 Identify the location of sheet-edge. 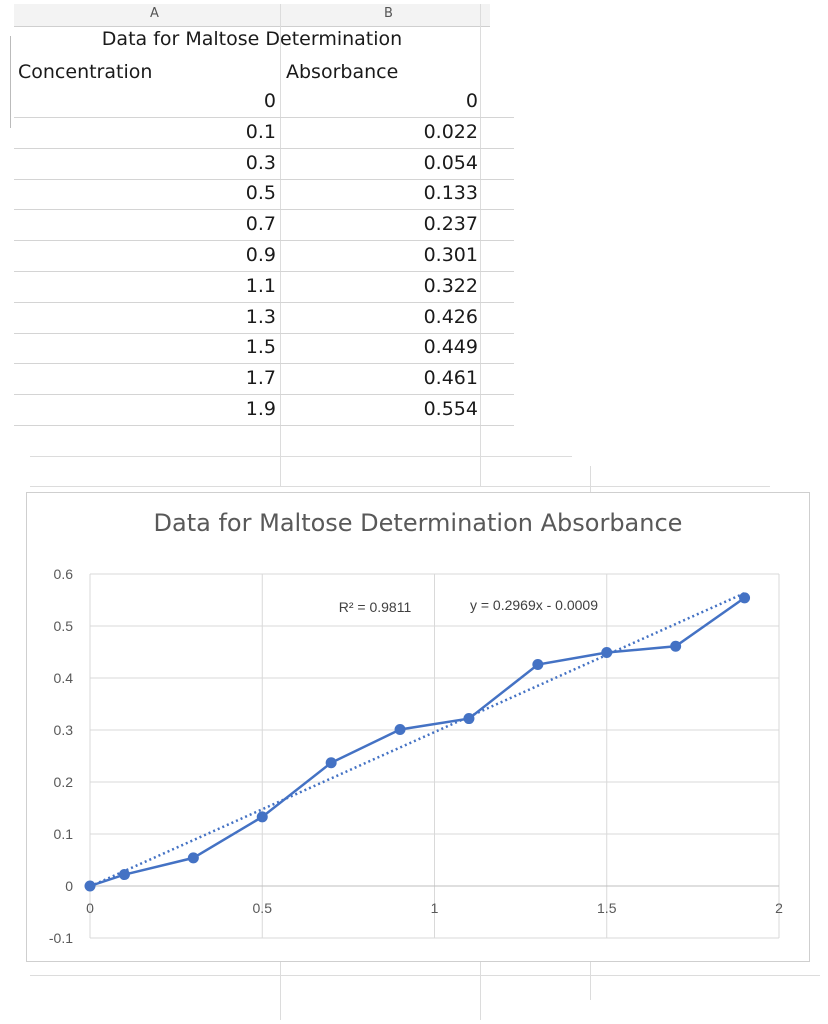
(10, 82).